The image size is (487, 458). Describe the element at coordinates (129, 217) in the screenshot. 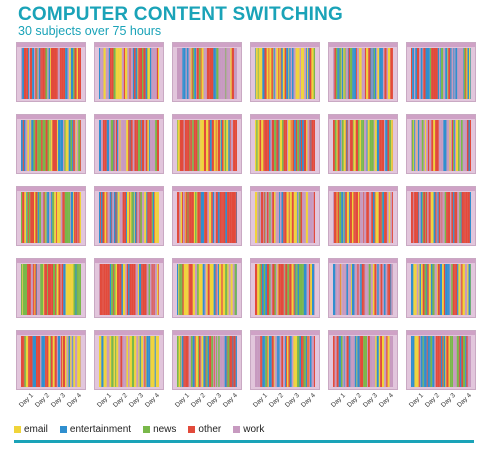

I see `stripe-chart` at that location.